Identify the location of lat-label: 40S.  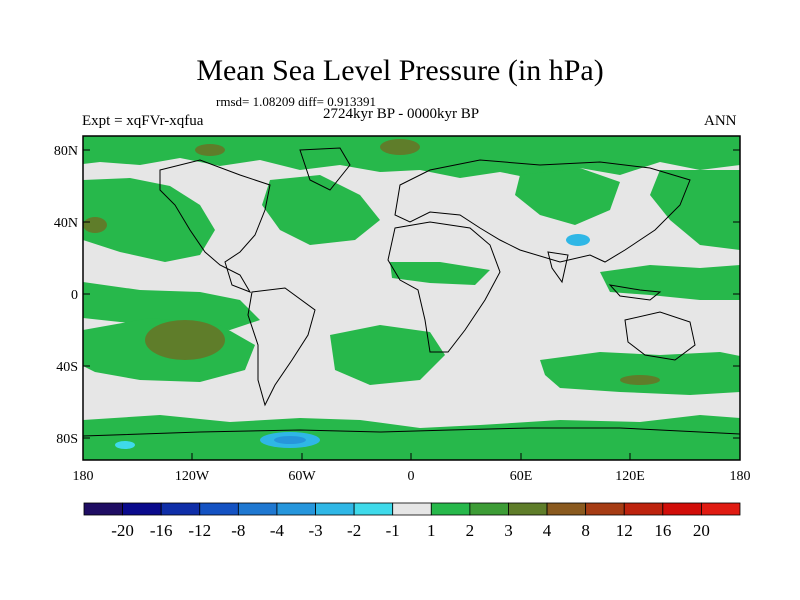
(67, 367).